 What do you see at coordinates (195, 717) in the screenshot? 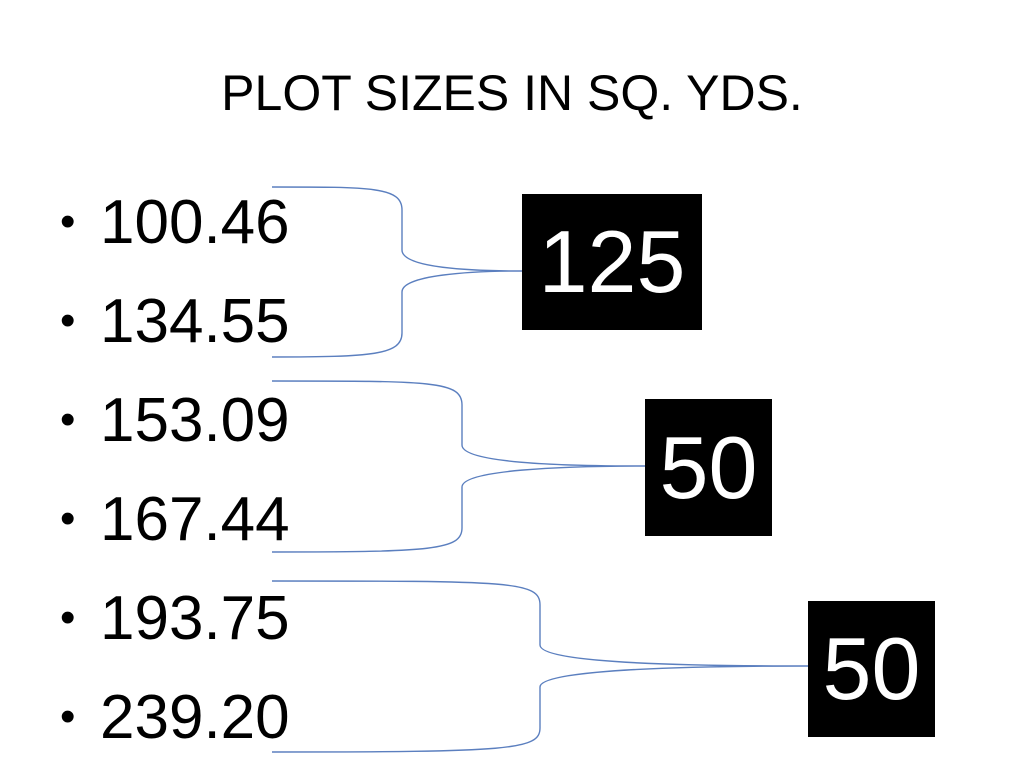
I see `plot-size-value: 239.20` at bounding box center [195, 717].